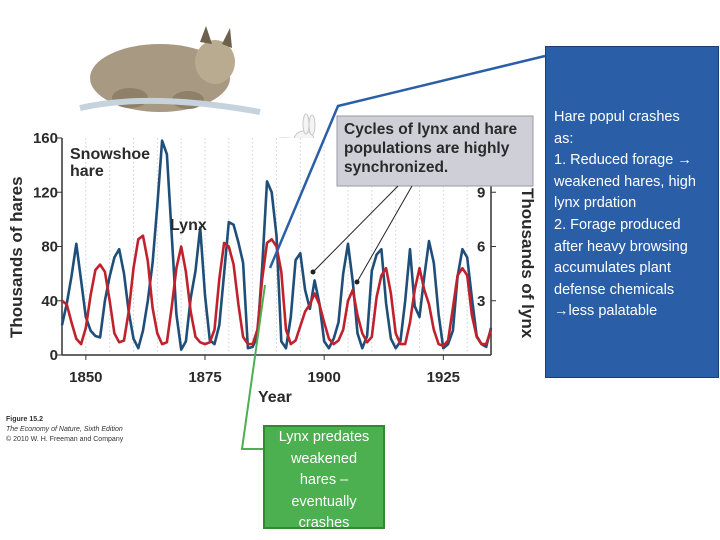 This screenshot has height=540, width=720. What do you see at coordinates (625, 181) in the screenshot?
I see `callout-line: weakened hares, high` at bounding box center [625, 181].